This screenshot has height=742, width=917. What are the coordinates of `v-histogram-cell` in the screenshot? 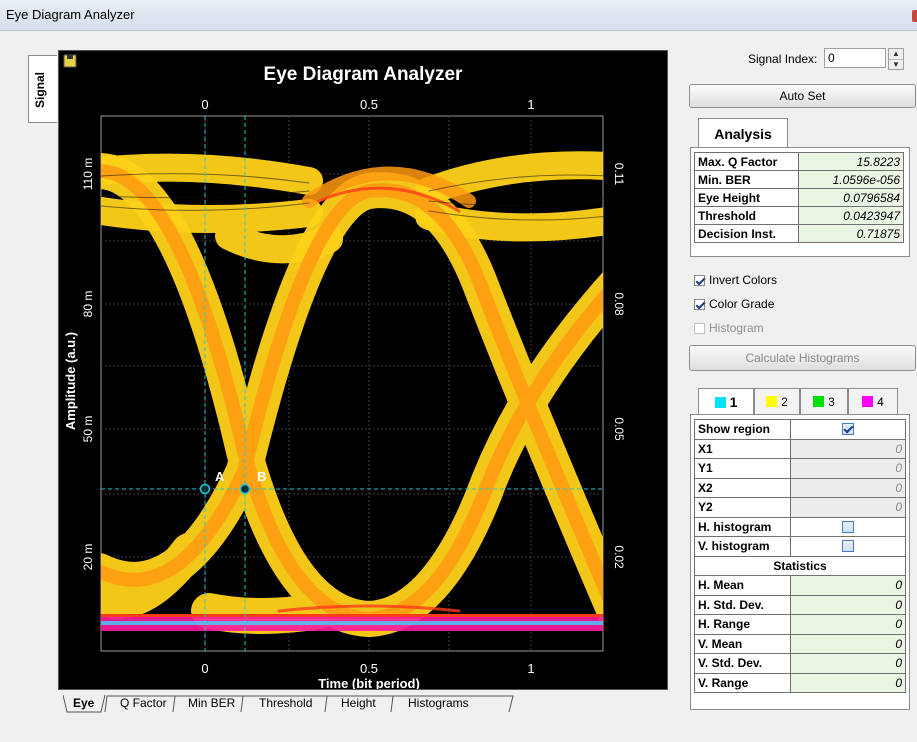 It's located at (848, 546).